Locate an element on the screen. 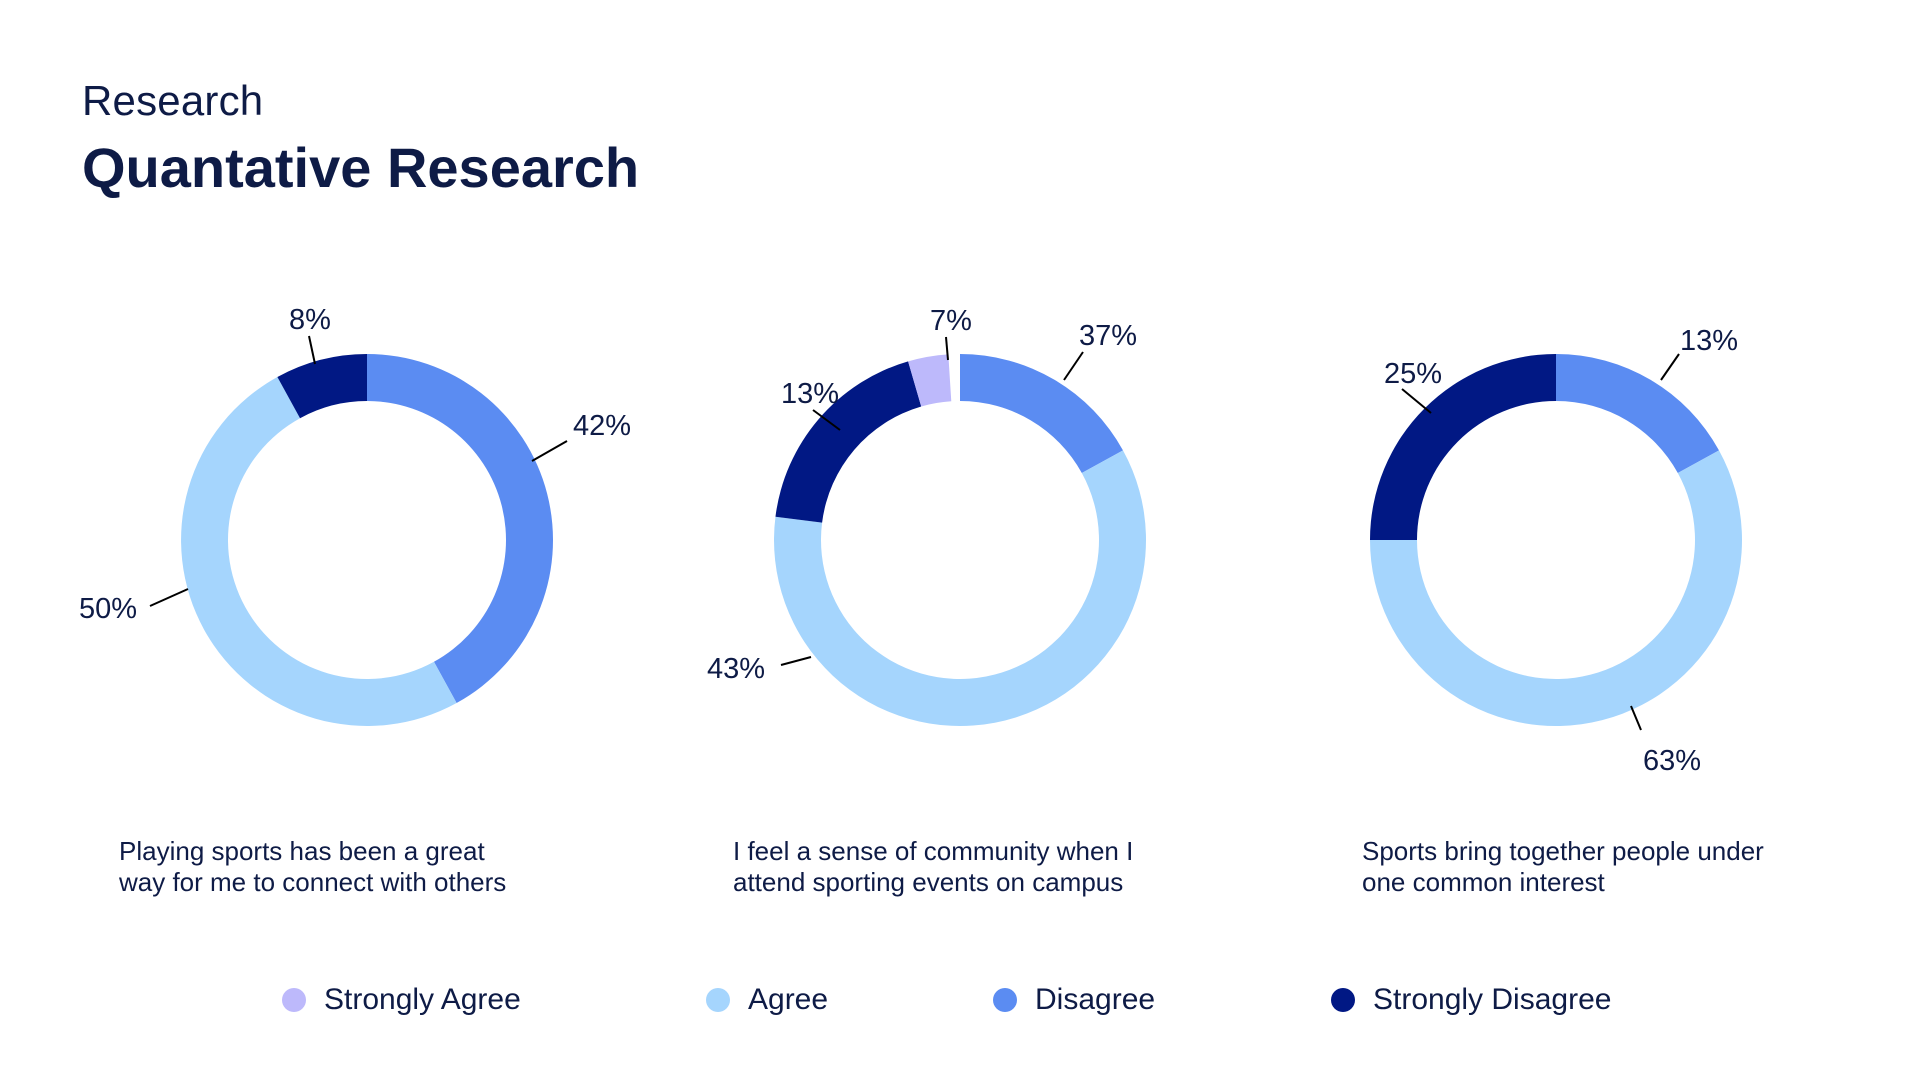 Image resolution: width=1920 pixels, height=1080 pixels. caption-line: Sports bring together people under is located at coordinates (1563, 851).